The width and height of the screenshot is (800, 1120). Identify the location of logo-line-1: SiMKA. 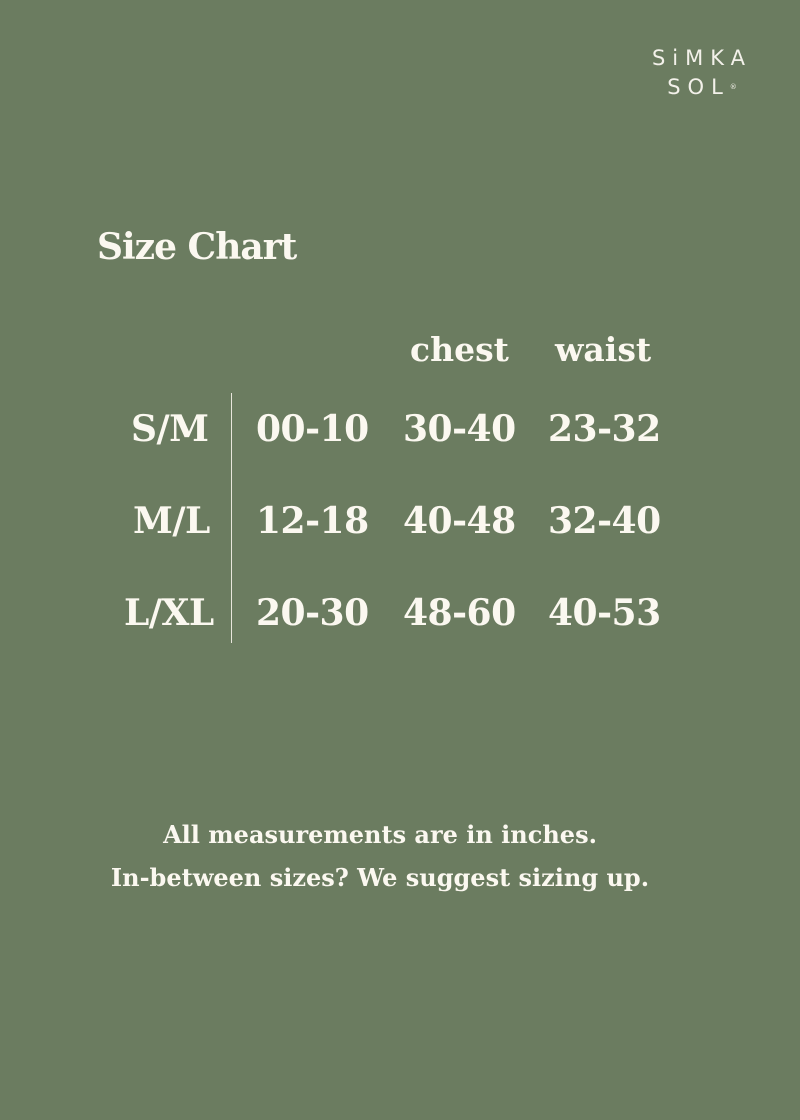
(702, 58).